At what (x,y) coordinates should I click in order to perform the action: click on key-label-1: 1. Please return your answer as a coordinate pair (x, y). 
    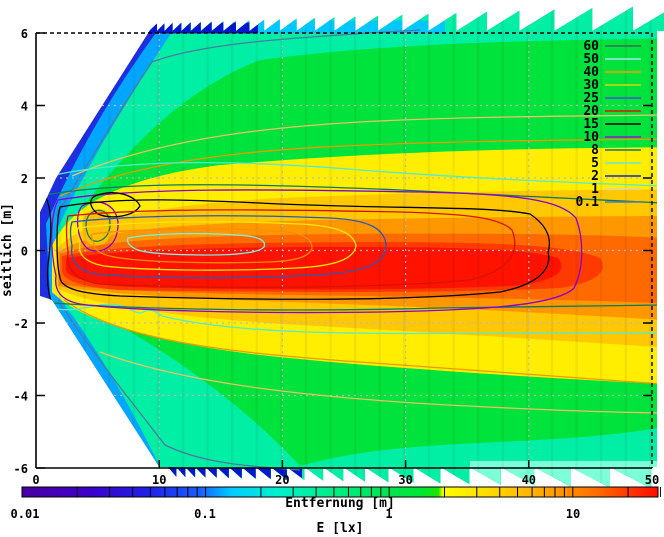
    Looking at the image, I should click on (595, 189).